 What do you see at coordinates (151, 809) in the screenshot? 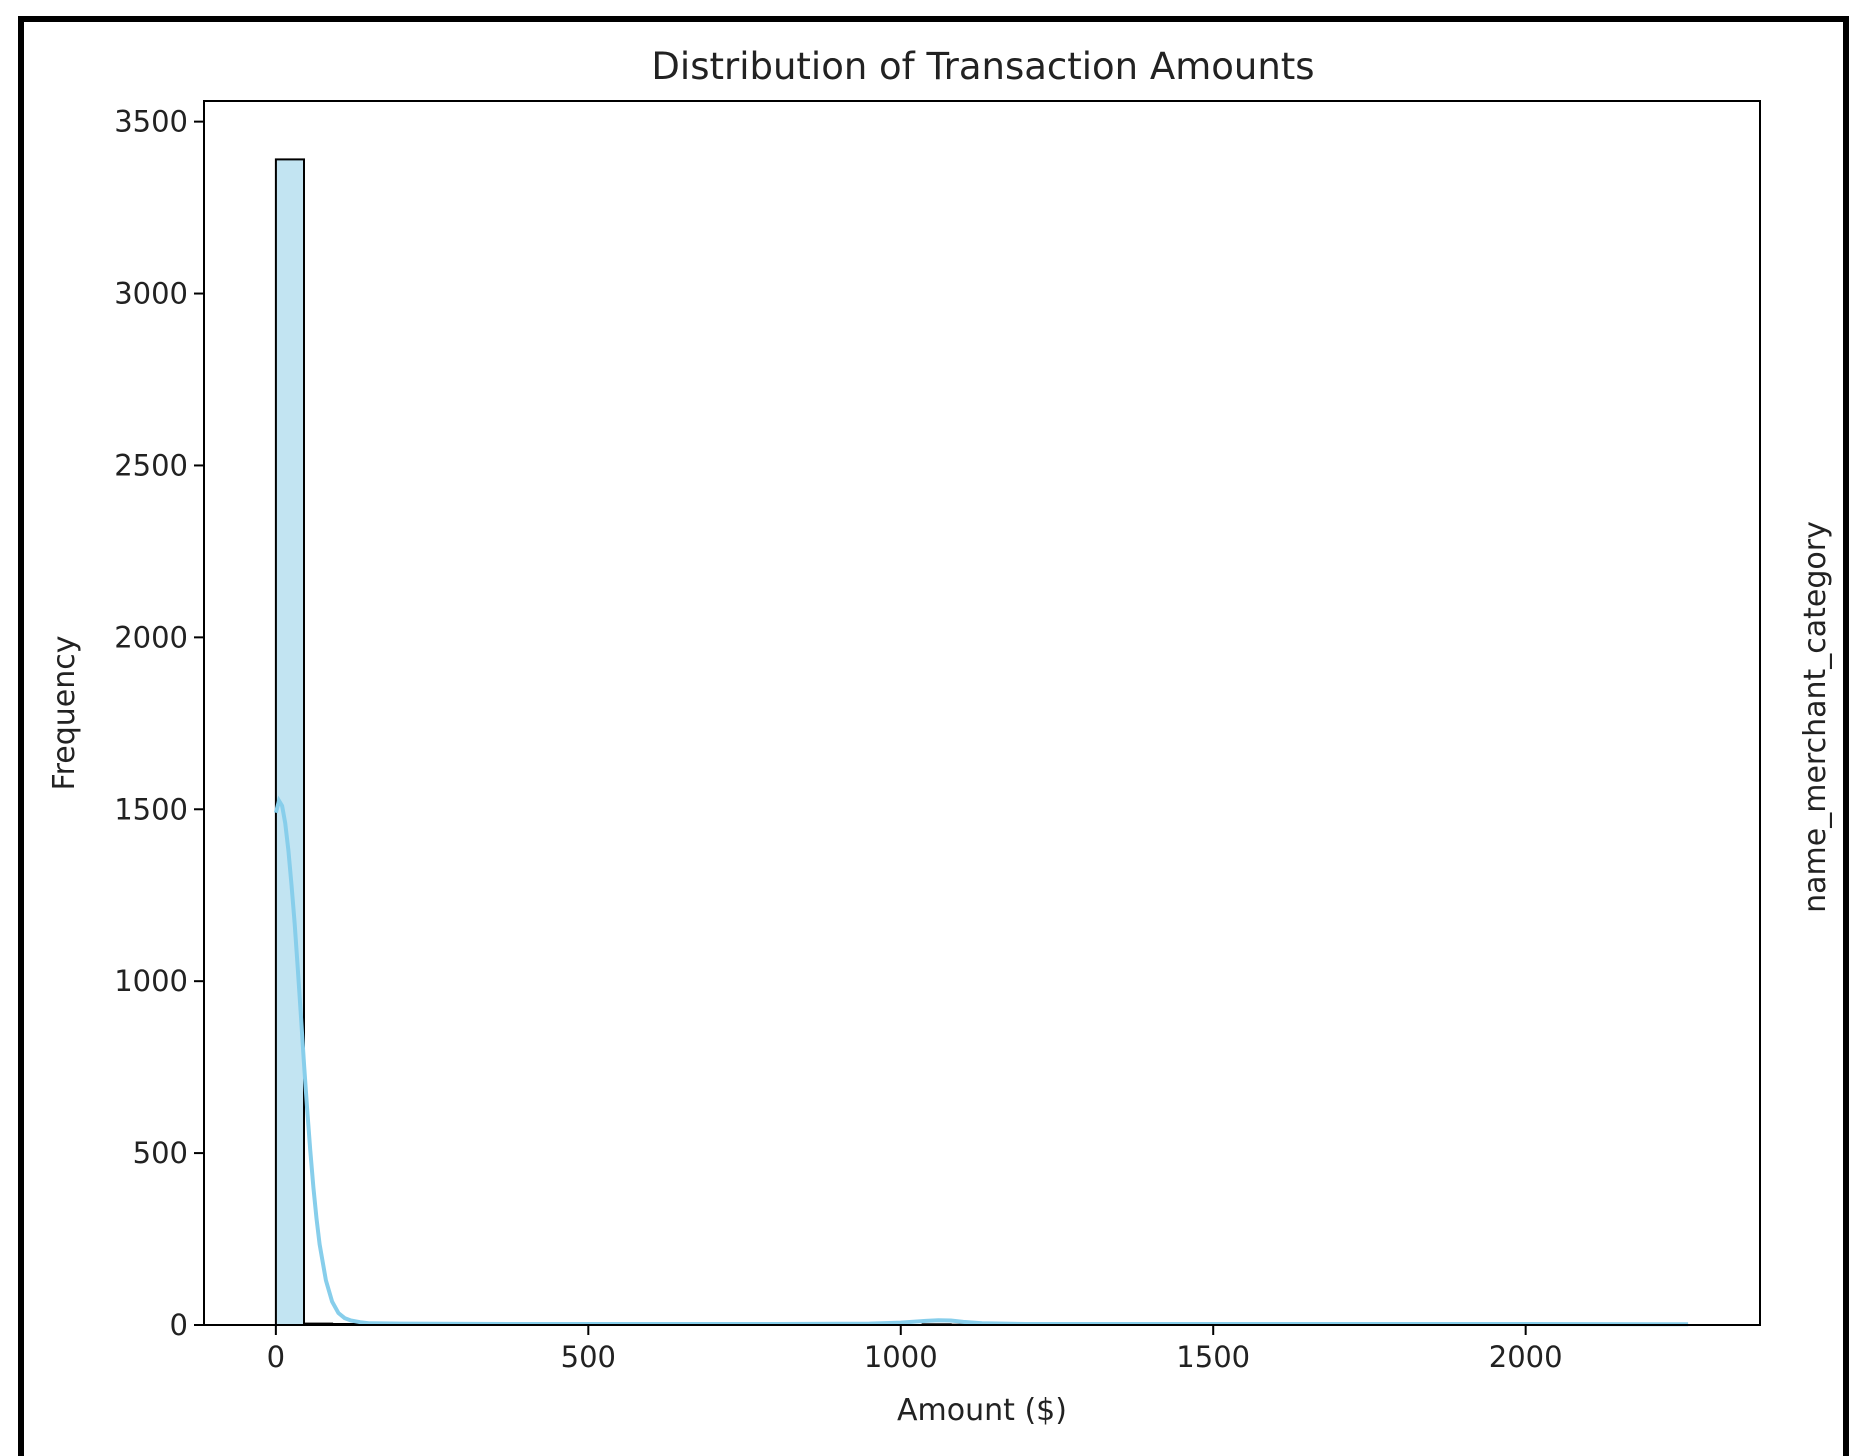
I see `y-tick-label: 1500` at bounding box center [151, 809].